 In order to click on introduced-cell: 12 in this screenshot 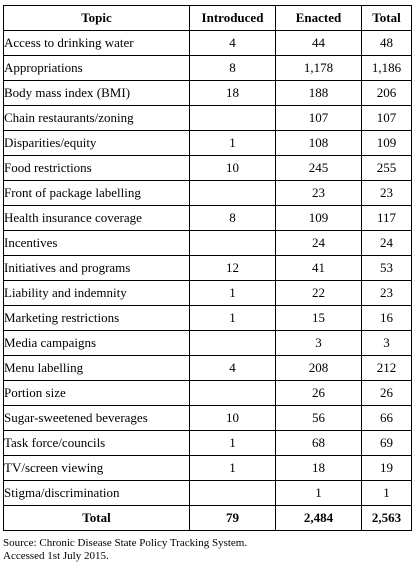, I will do `click(232, 268)`.